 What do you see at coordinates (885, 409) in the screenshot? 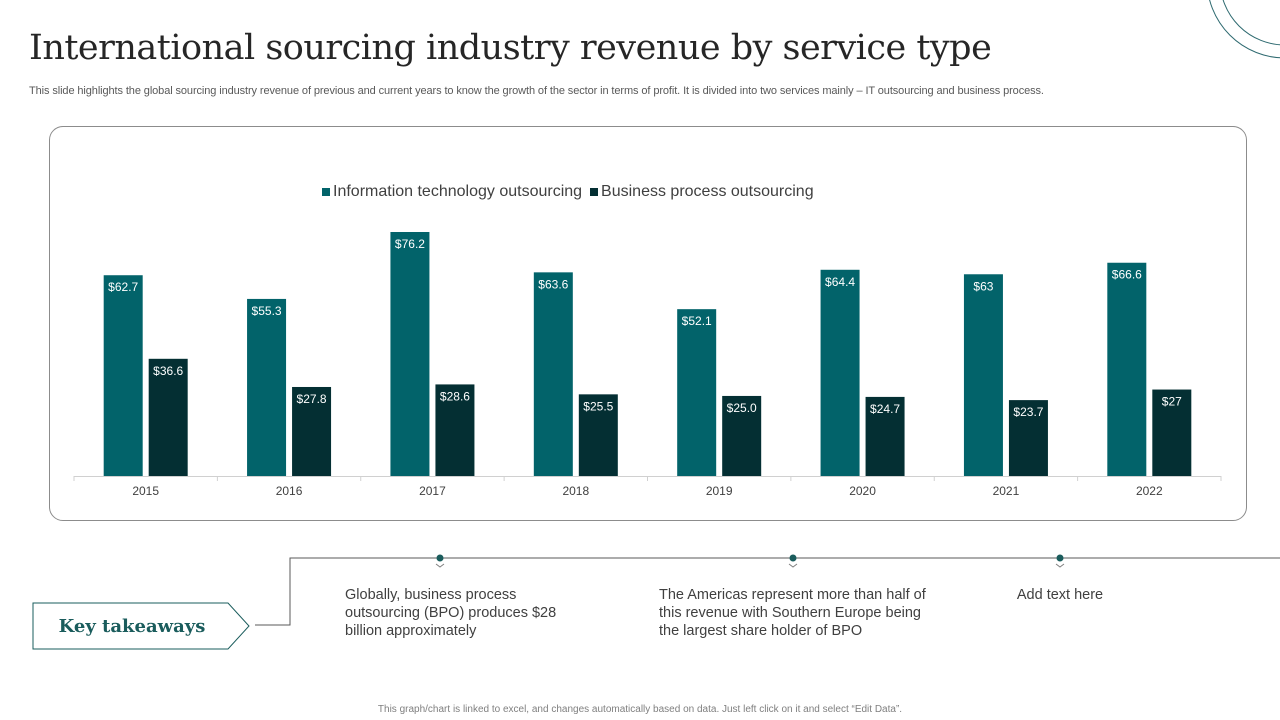
I see `data-label: $24.7` at bounding box center [885, 409].